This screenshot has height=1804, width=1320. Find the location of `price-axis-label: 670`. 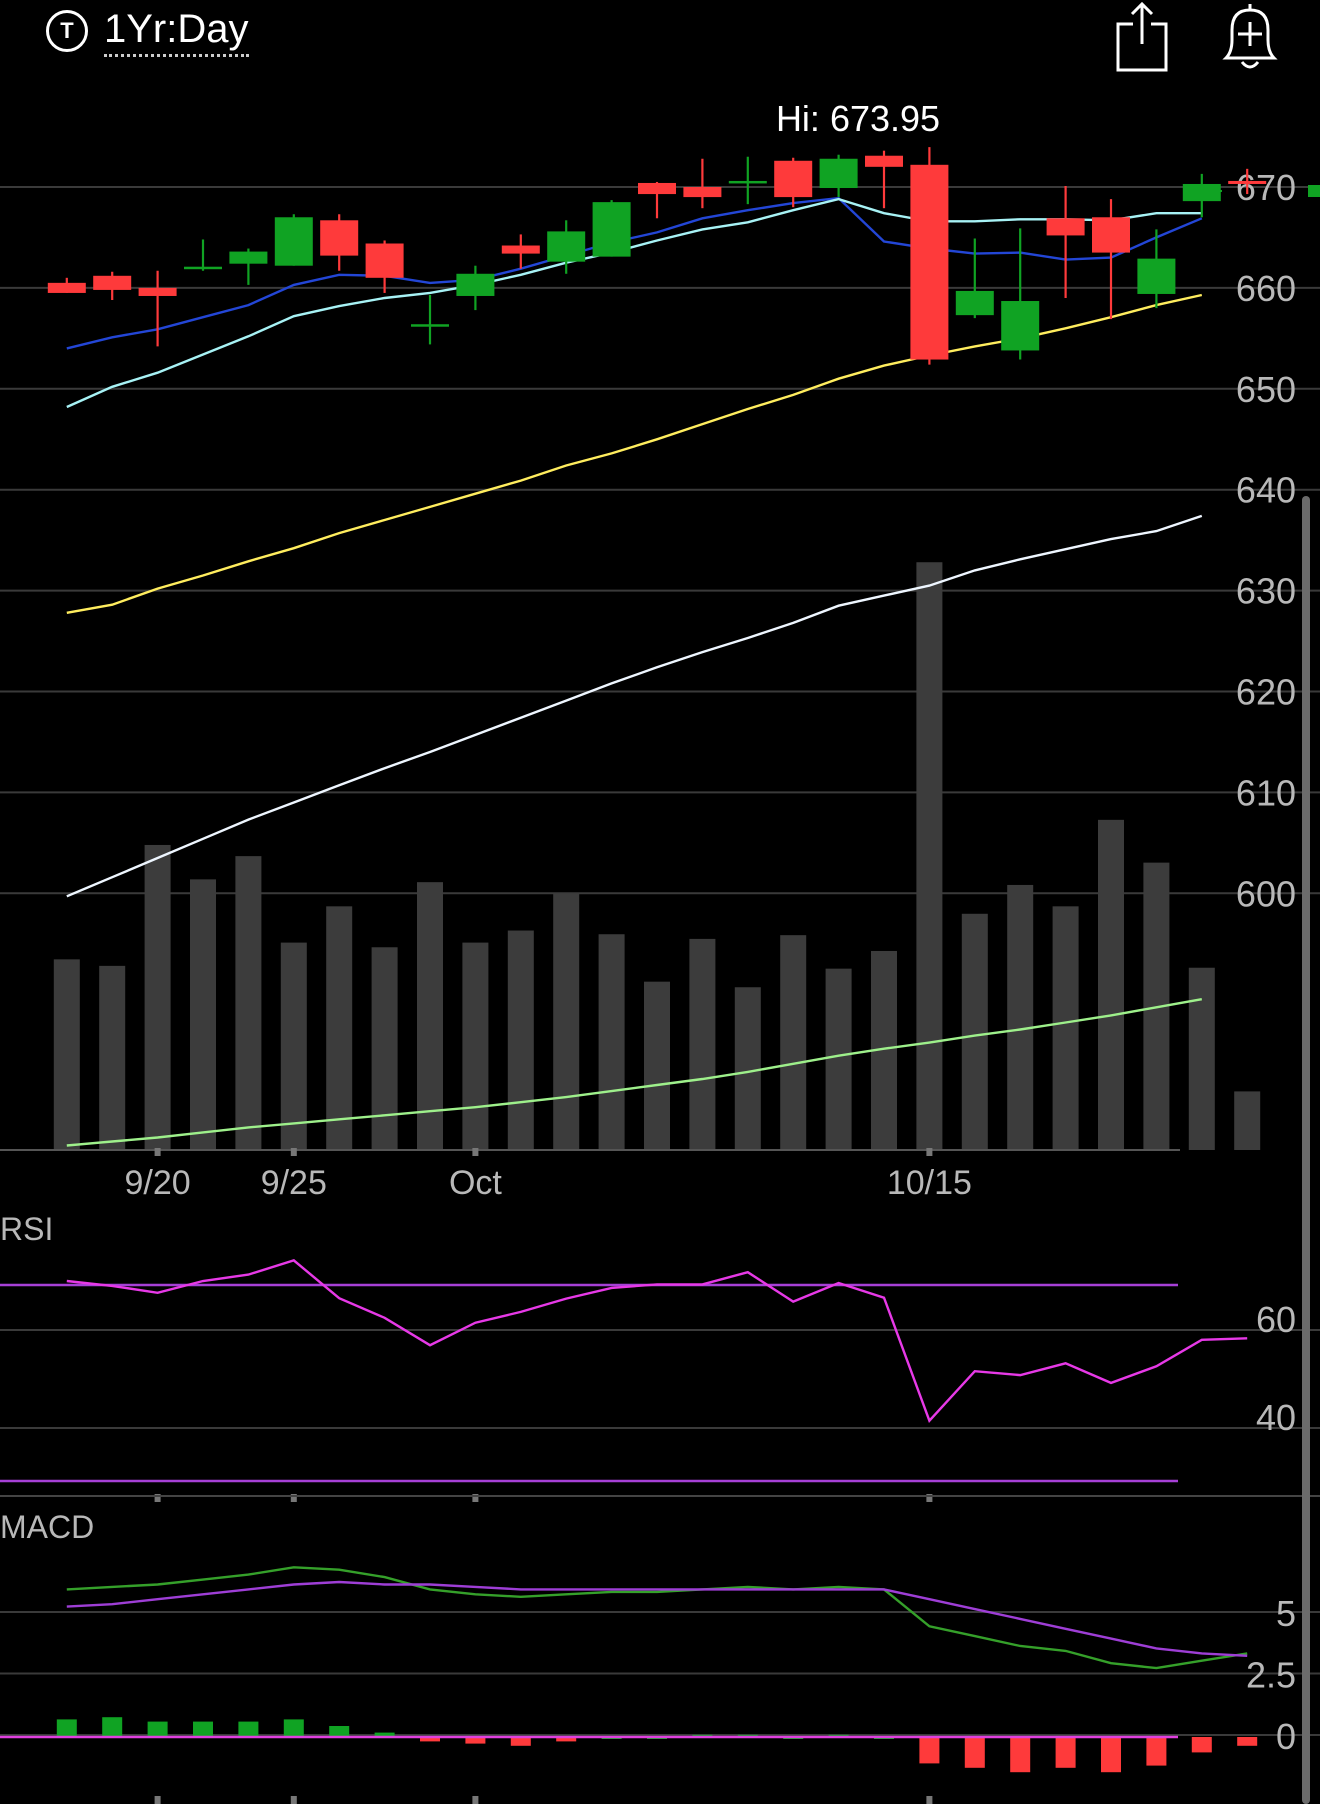

price-axis-label: 670 is located at coordinates (1266, 187).